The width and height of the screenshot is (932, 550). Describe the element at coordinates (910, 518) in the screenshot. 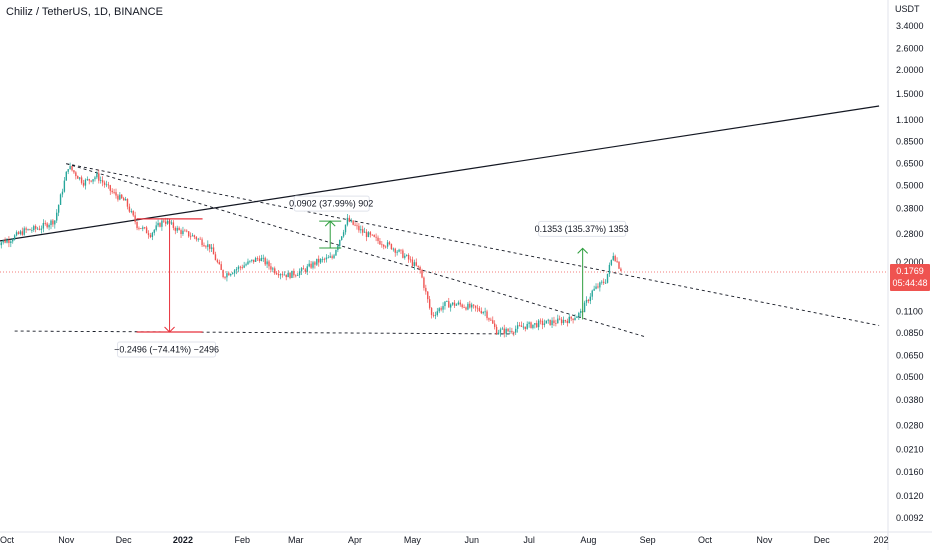

I see `y-tick-label: 0.0092` at that location.